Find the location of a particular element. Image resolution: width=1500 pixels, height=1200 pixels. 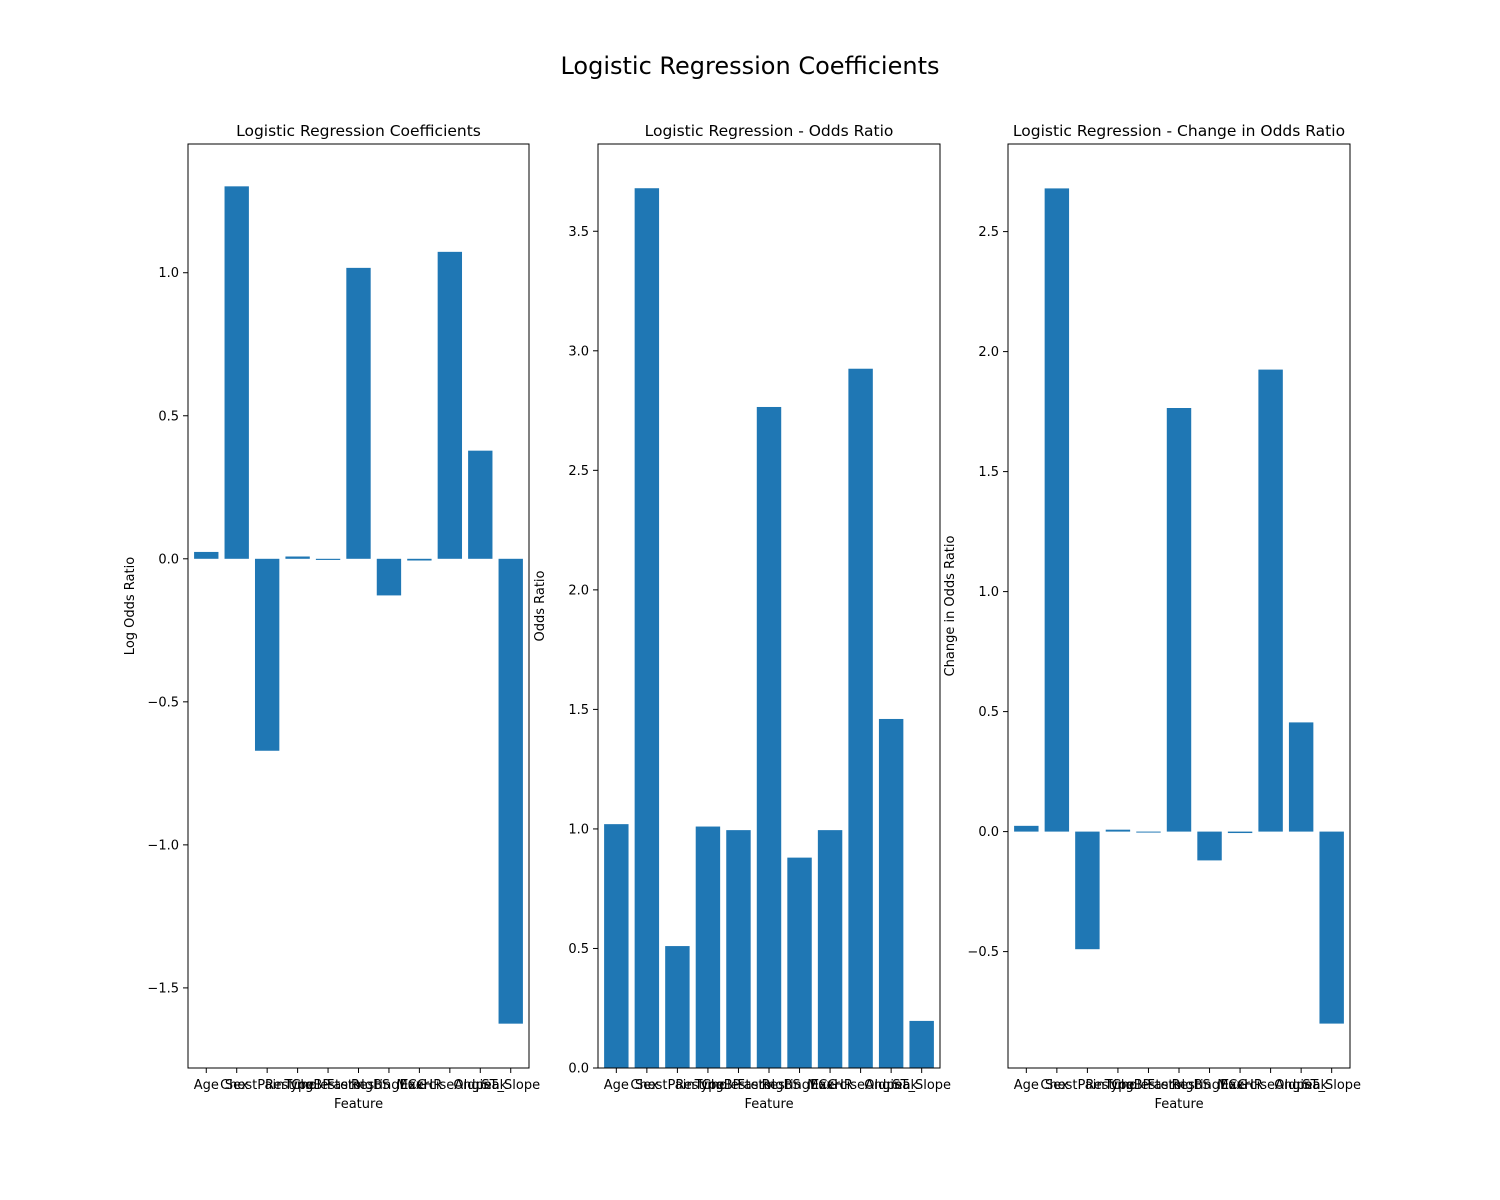

y-tick-label: 3.0 is located at coordinates (578, 351).